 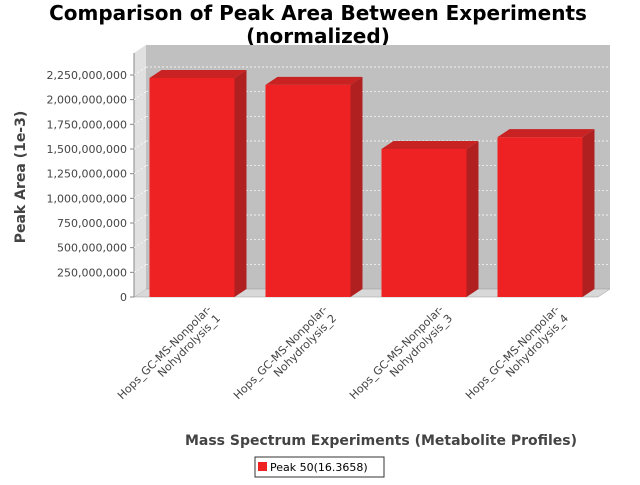 I want to click on y-tick-label: 750,000,000, so click(x=92, y=223).